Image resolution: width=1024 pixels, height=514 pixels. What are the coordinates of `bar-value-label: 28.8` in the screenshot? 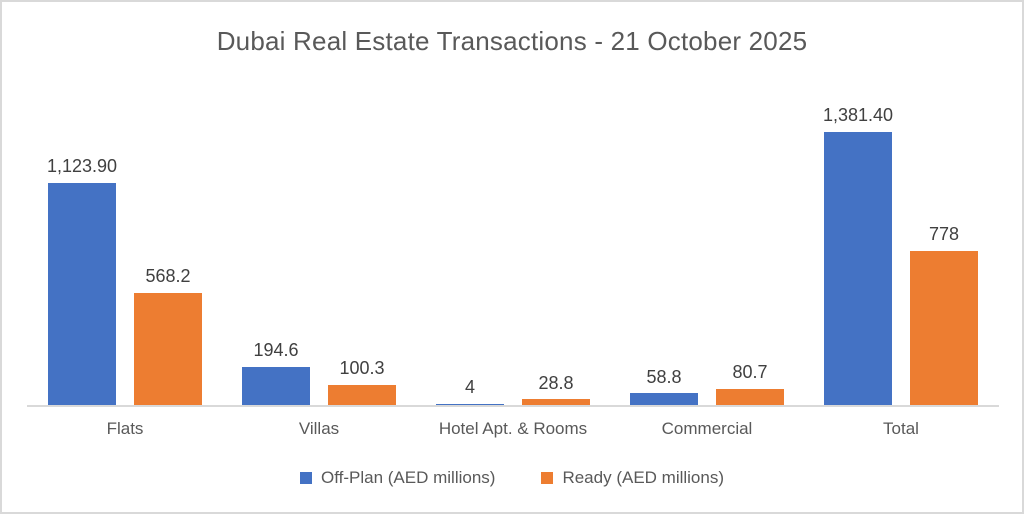 It's located at (556, 382).